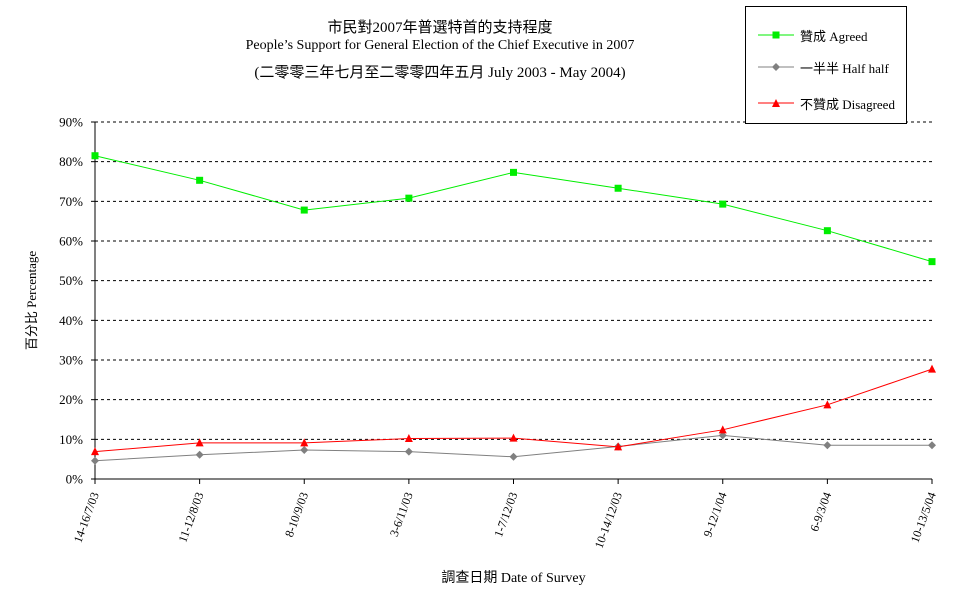 Image resolution: width=977 pixels, height=600 pixels. I want to click on legend-agreed-swatch, so click(776, 35).